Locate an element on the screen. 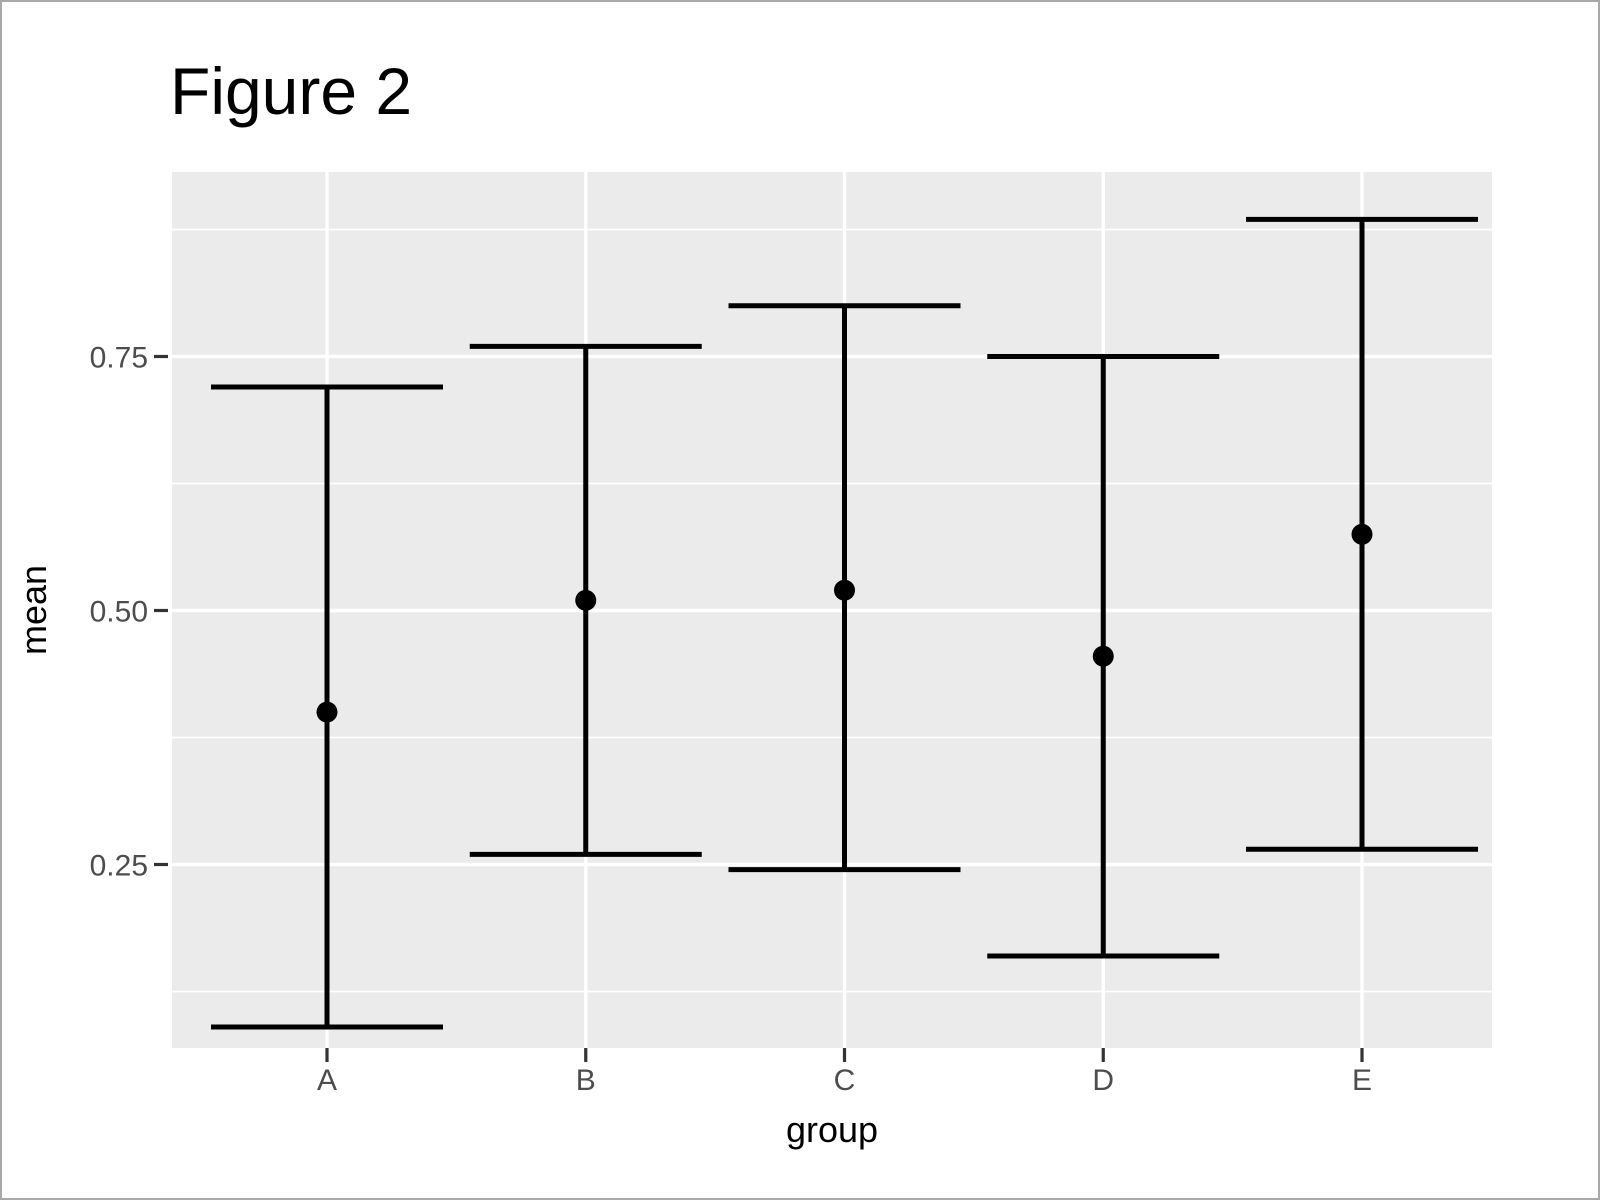  mean-point-E is located at coordinates (1362, 534).